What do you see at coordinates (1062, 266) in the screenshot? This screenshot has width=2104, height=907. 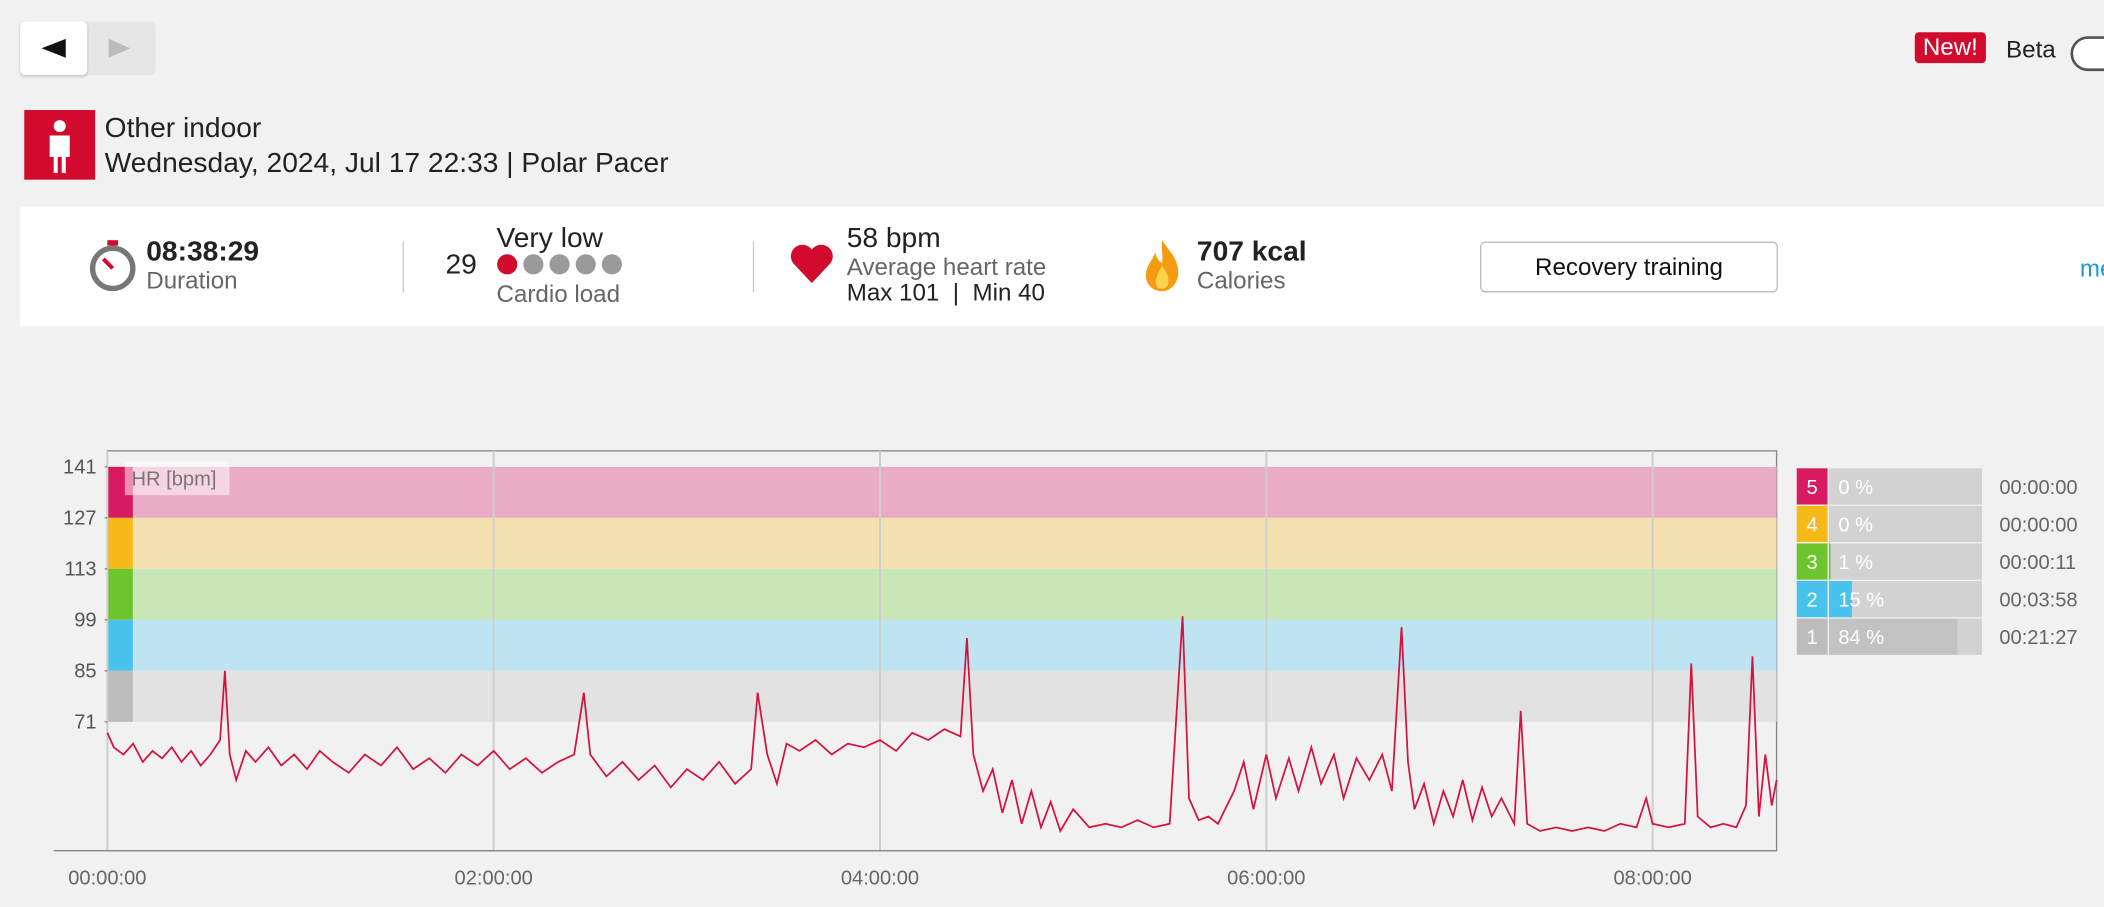 I see `summary-panel` at bounding box center [1062, 266].